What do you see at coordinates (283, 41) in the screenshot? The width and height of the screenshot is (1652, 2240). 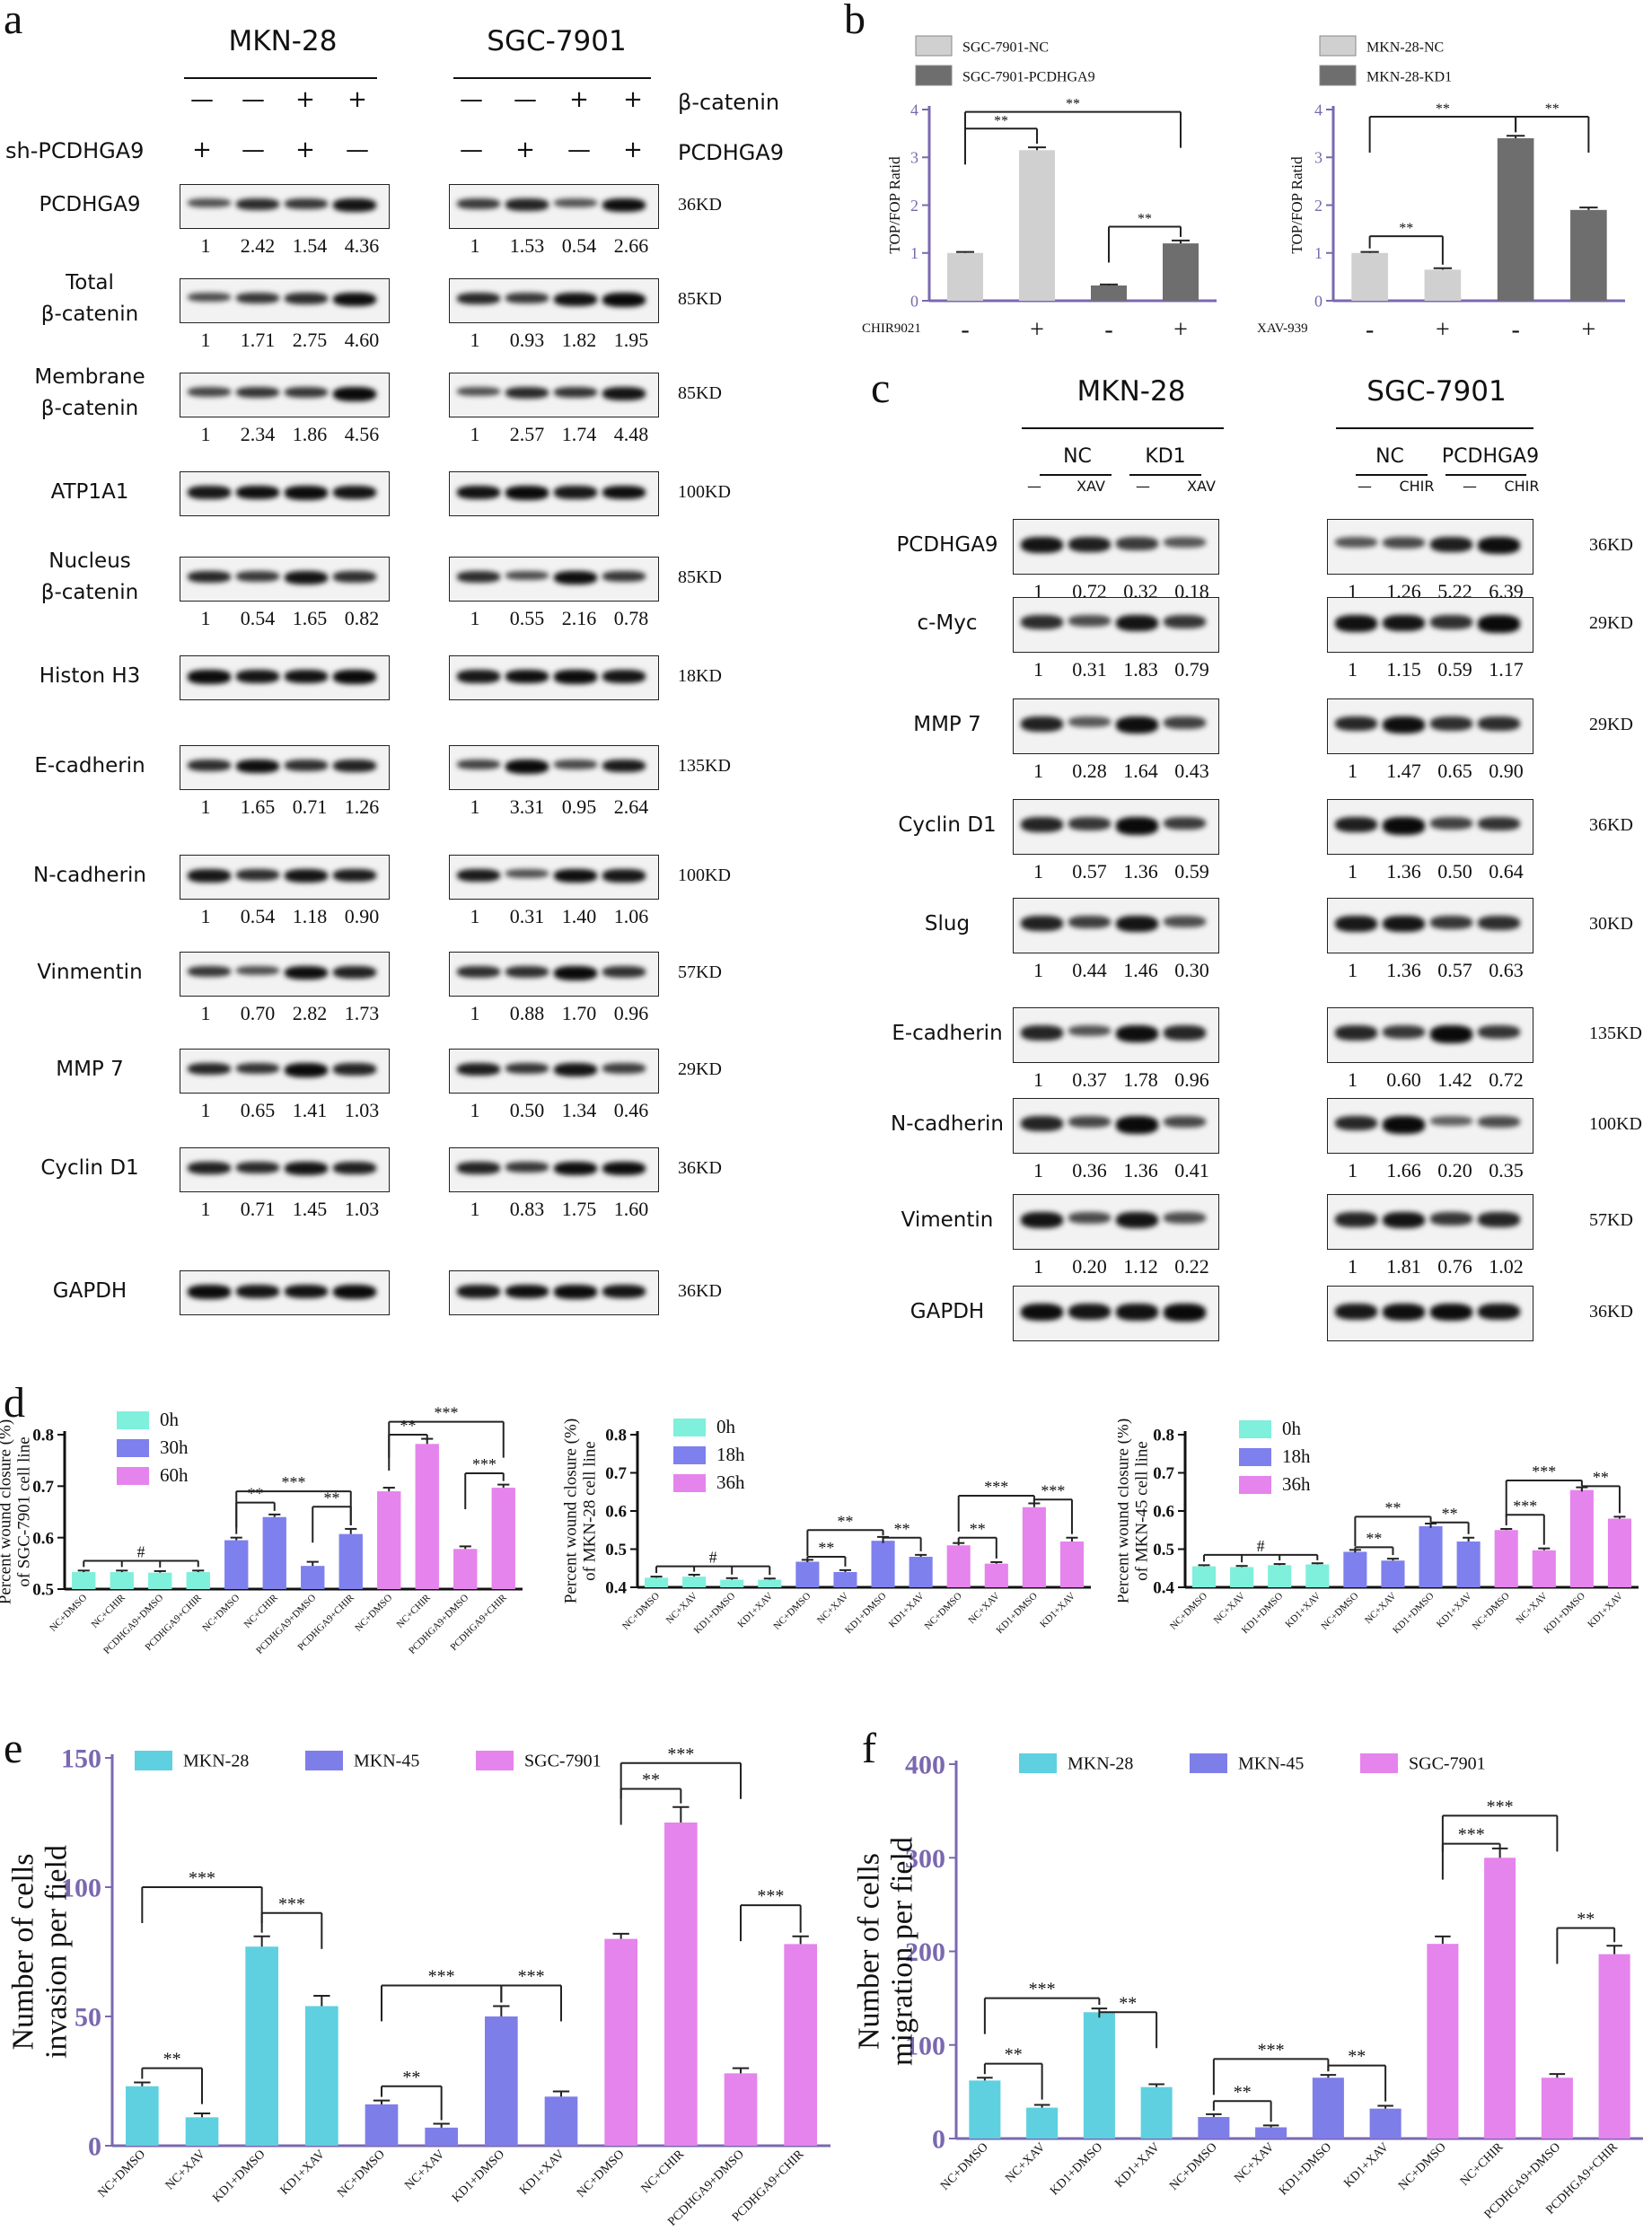 I see `panel-a-left-title: MKN-28` at bounding box center [283, 41].